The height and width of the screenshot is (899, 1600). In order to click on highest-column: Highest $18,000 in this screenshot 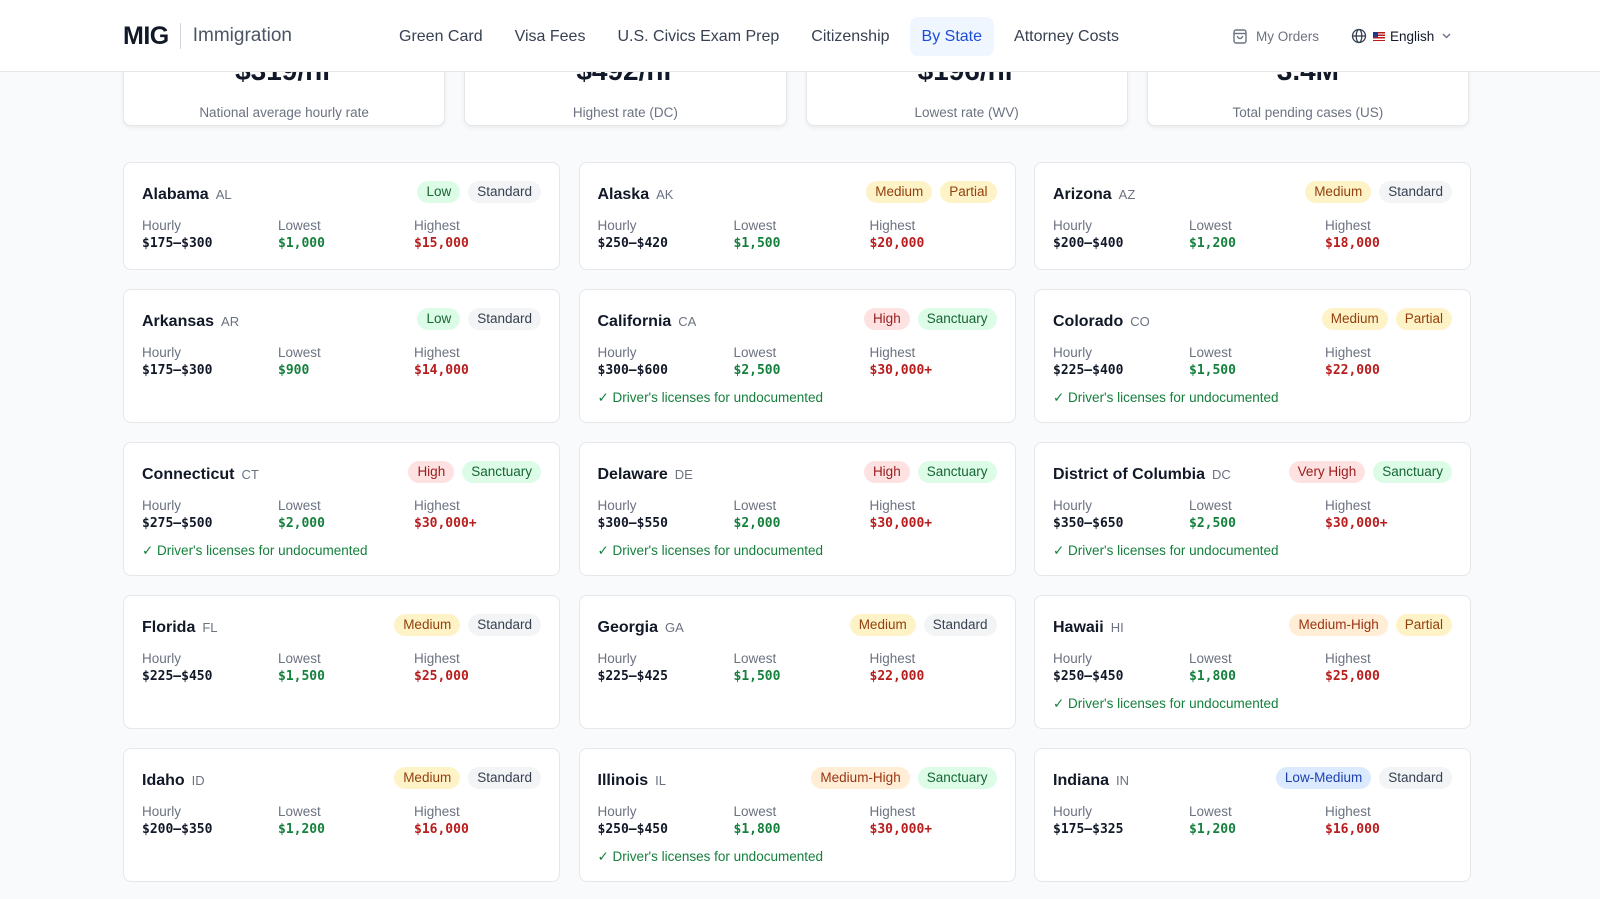, I will do `click(1352, 235)`.